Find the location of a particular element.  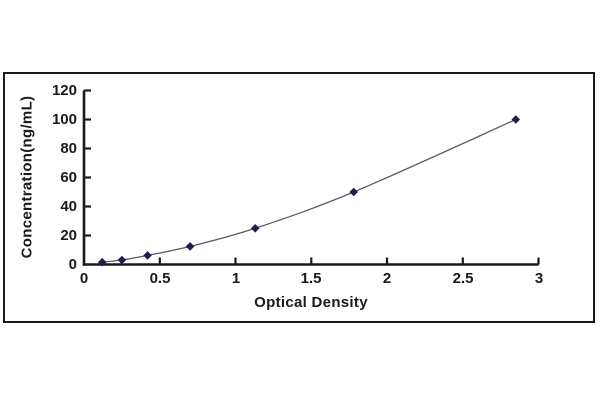

y-tick-label-0: 0 is located at coordinates (72, 264).